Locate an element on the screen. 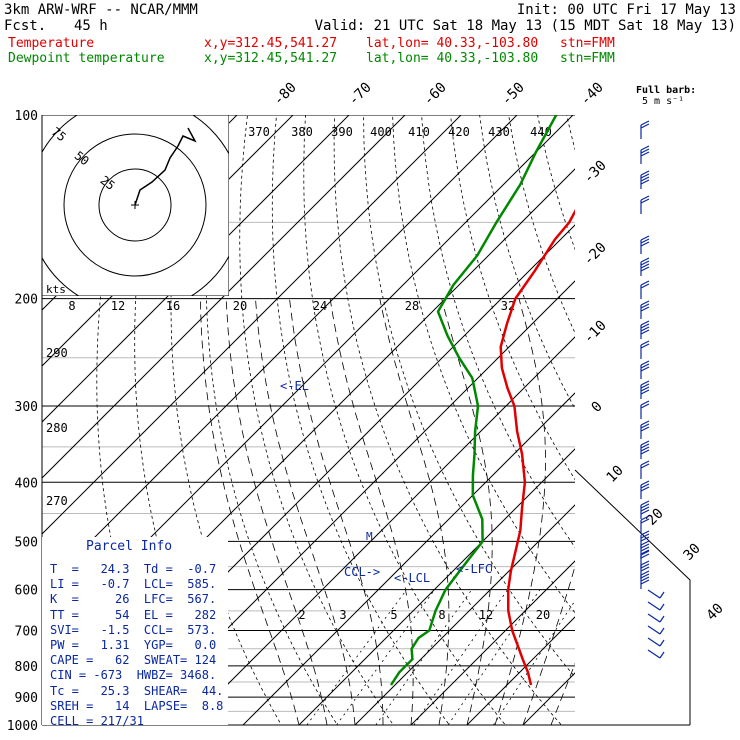 This screenshot has height=740, width=740. theta-label: 420 is located at coordinates (459, 132).